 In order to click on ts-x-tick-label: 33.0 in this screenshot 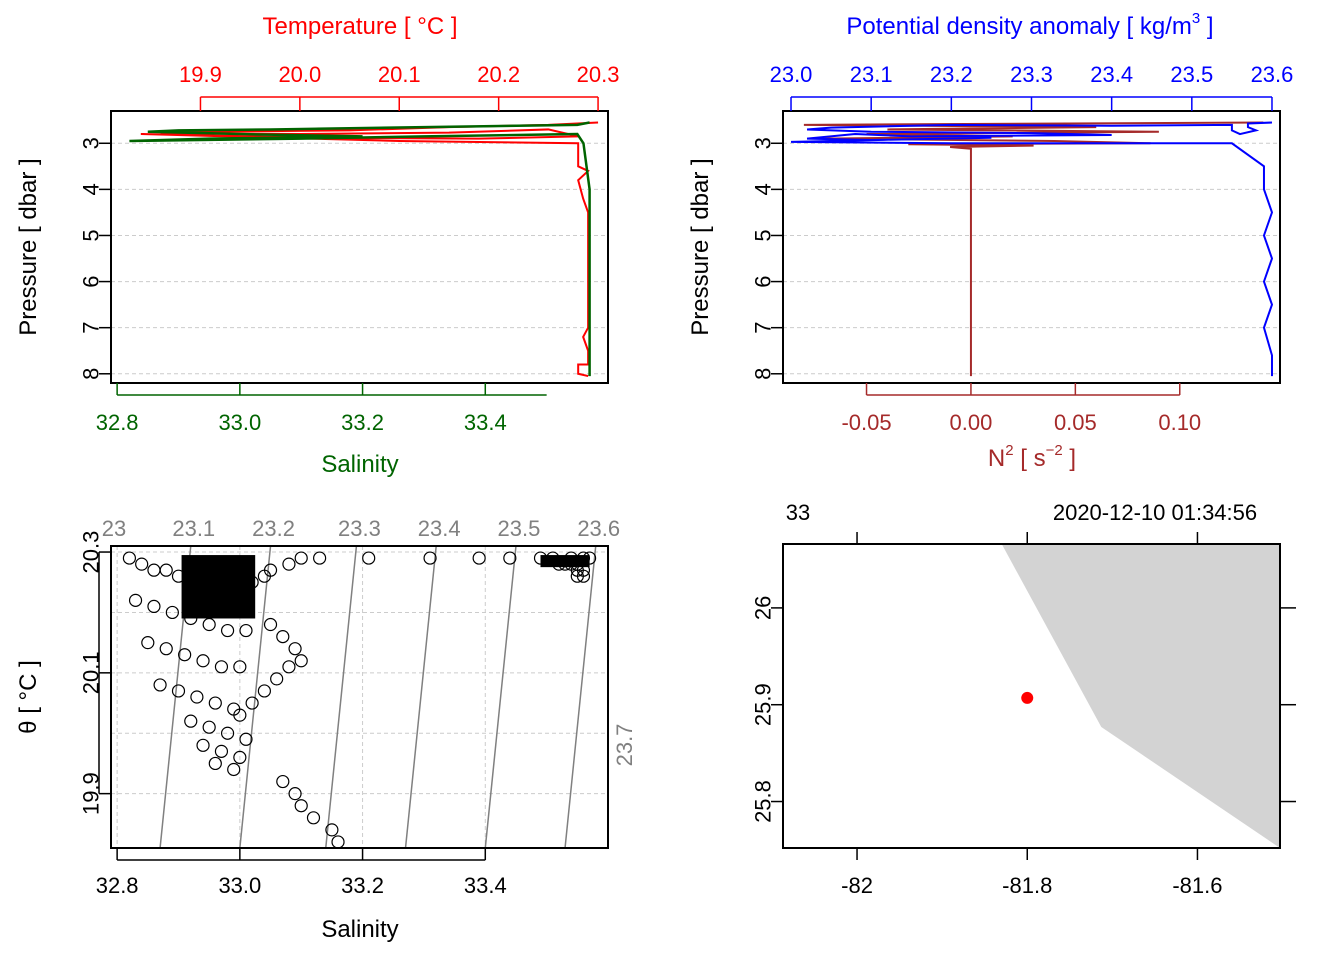, I will do `click(239, 885)`.